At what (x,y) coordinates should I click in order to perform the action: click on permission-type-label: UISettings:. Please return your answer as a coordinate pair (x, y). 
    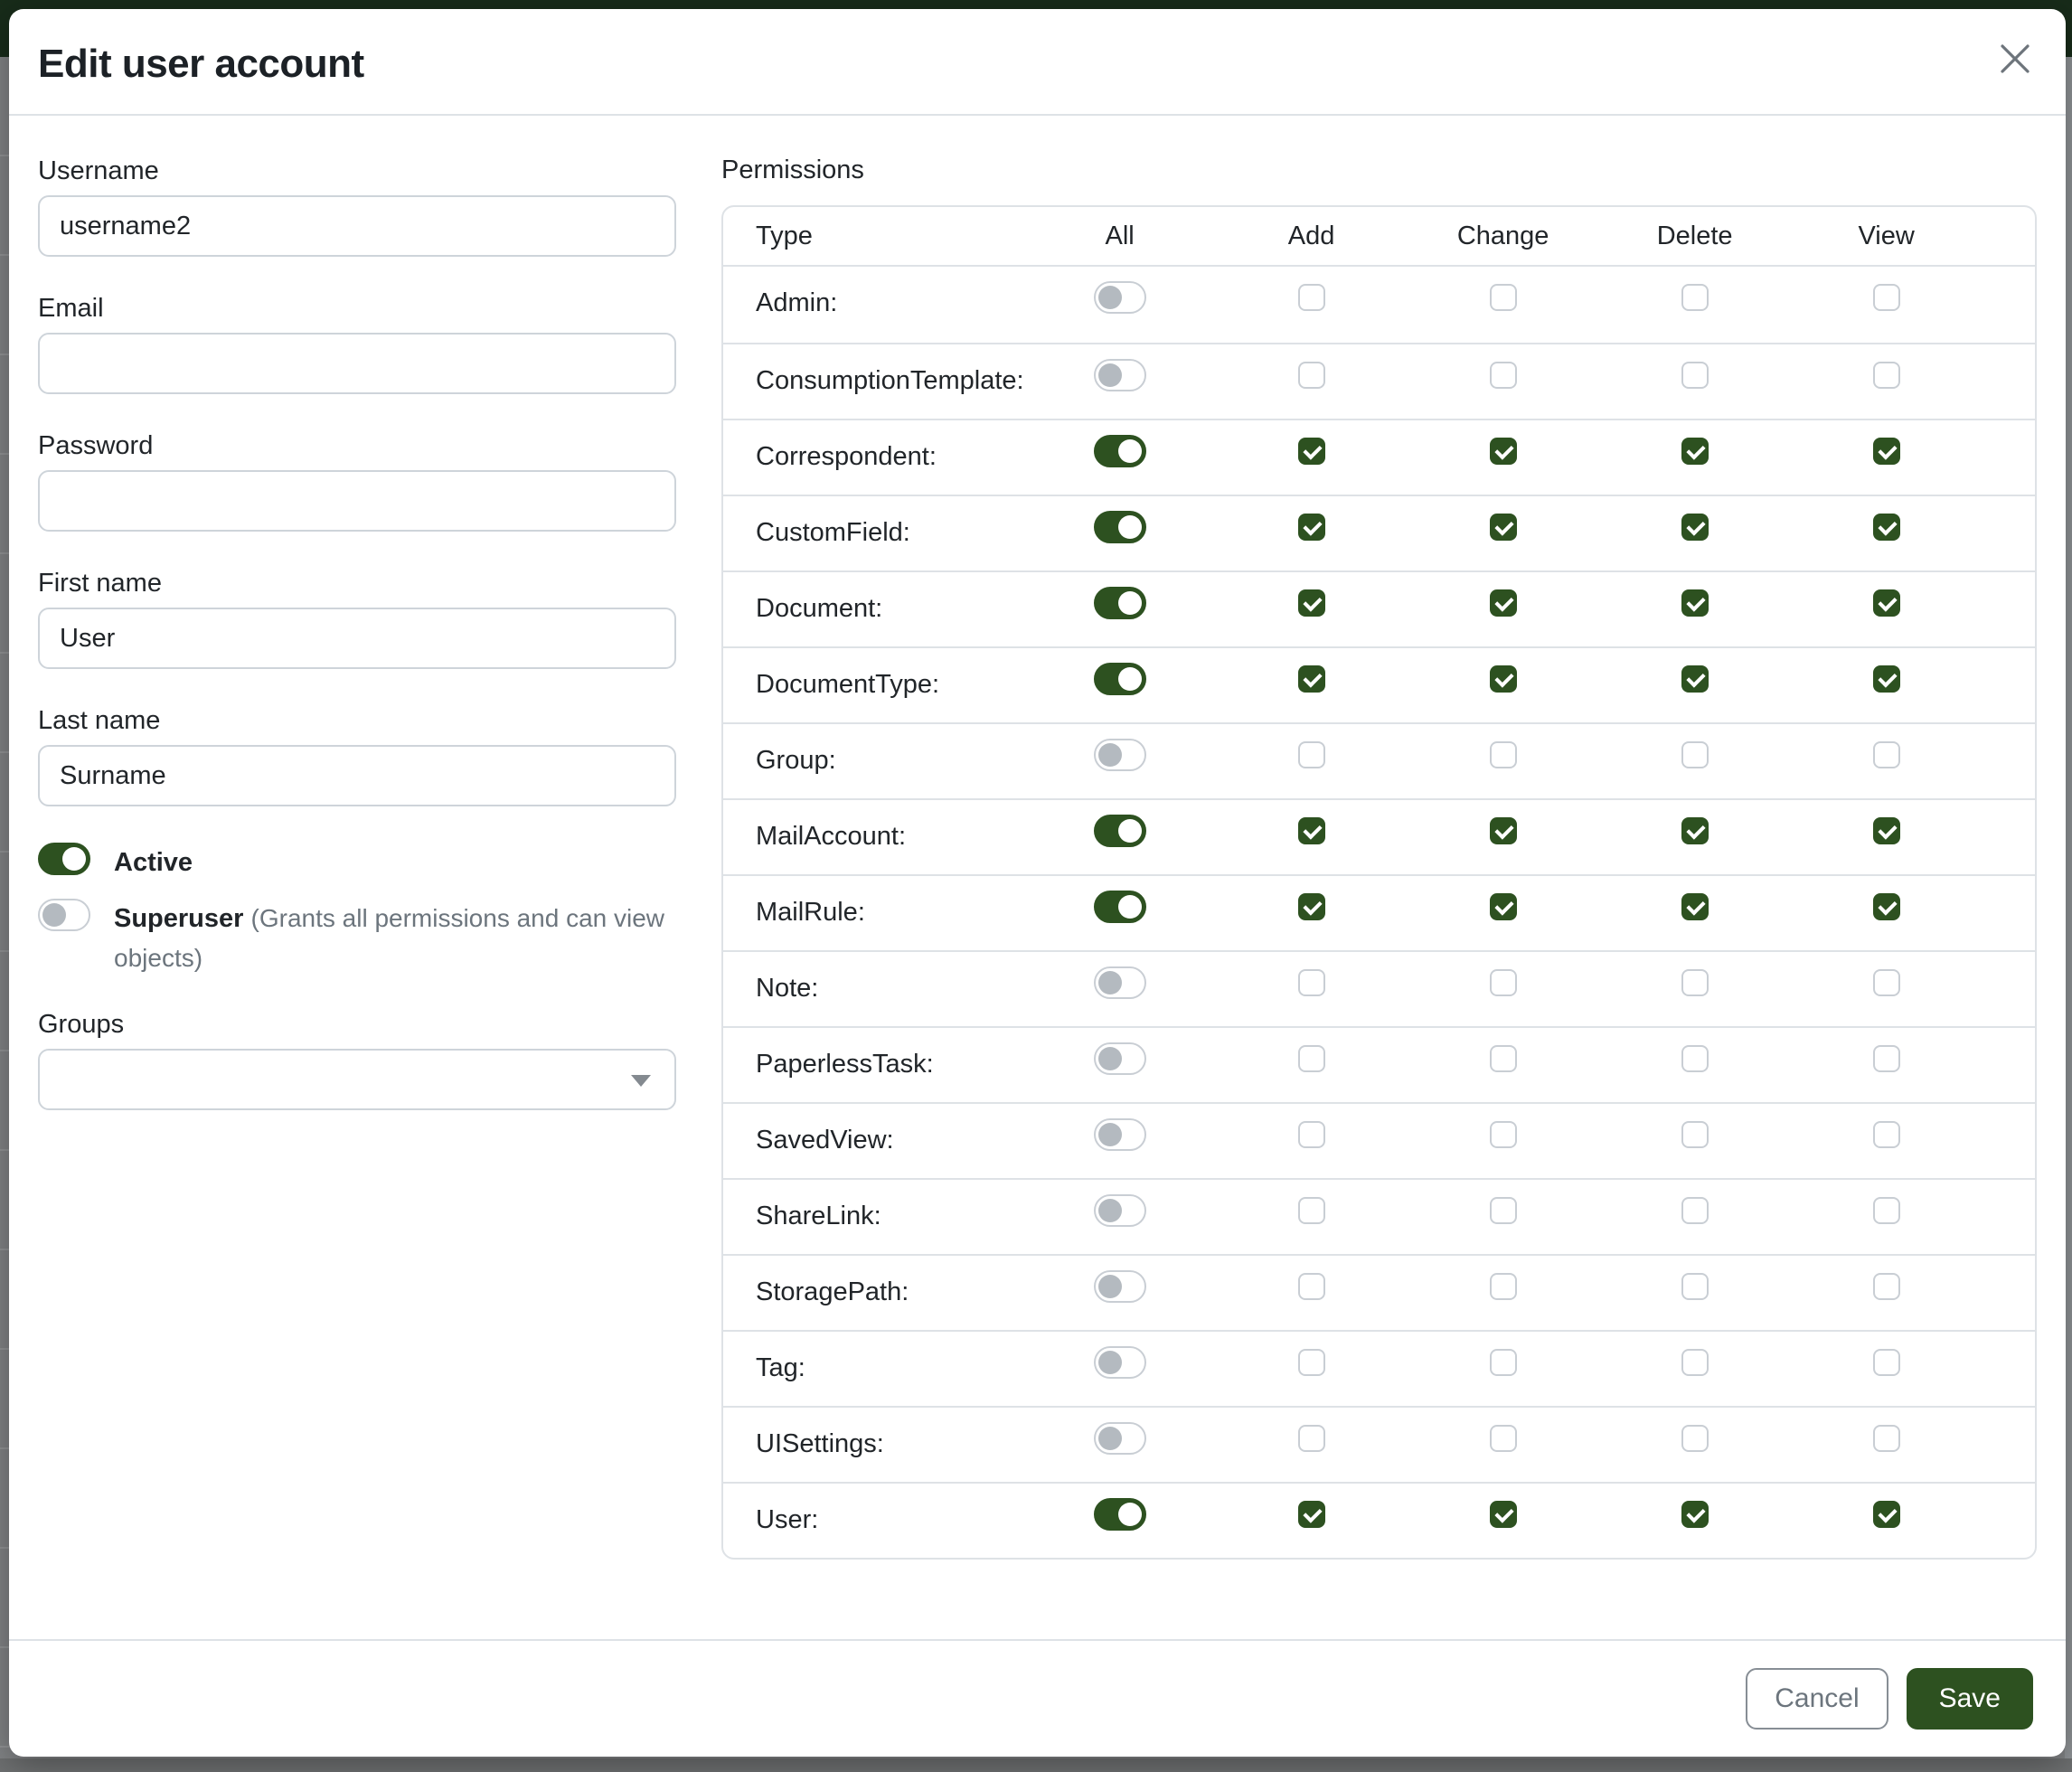
    Looking at the image, I should click on (873, 1444).